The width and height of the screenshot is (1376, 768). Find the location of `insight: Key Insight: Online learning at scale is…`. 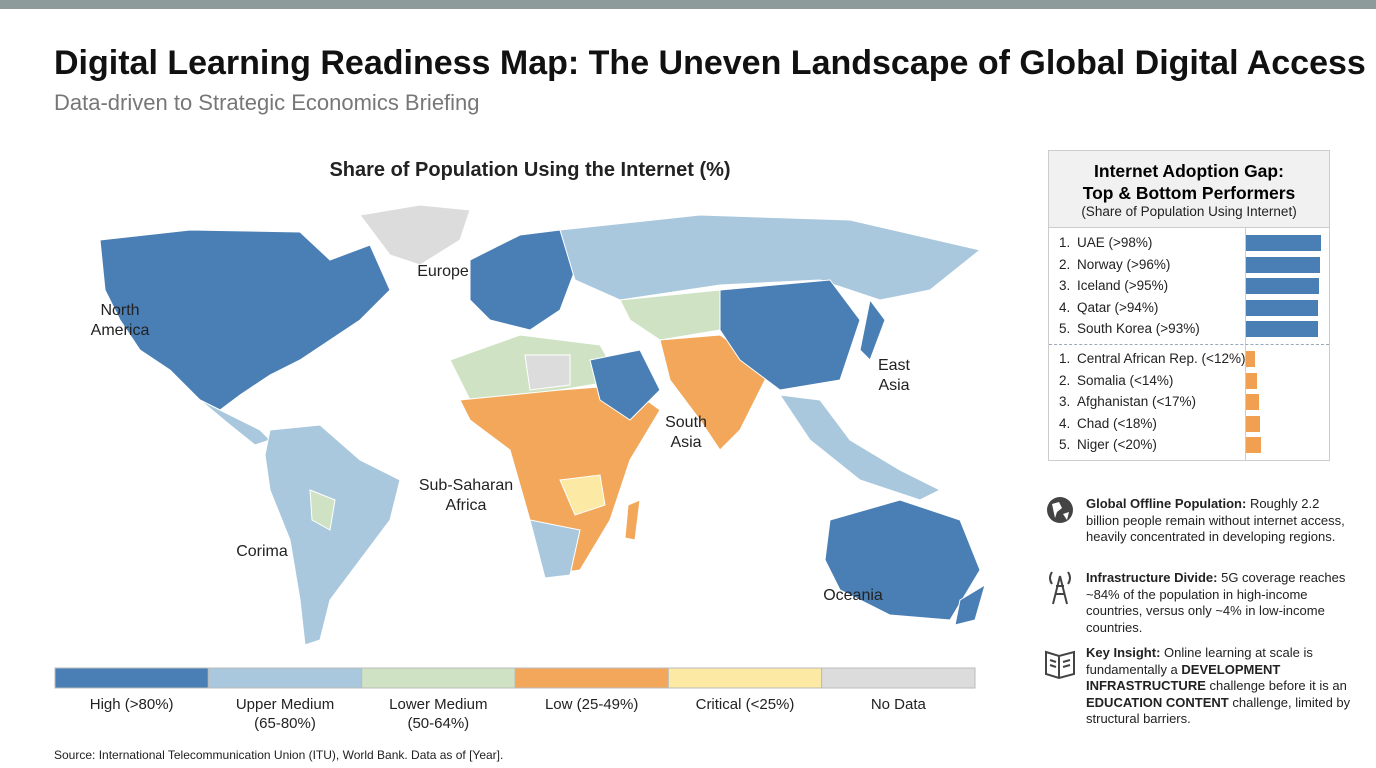

insight: Key Insight: Online learning at scale is… is located at coordinates (1220, 686).